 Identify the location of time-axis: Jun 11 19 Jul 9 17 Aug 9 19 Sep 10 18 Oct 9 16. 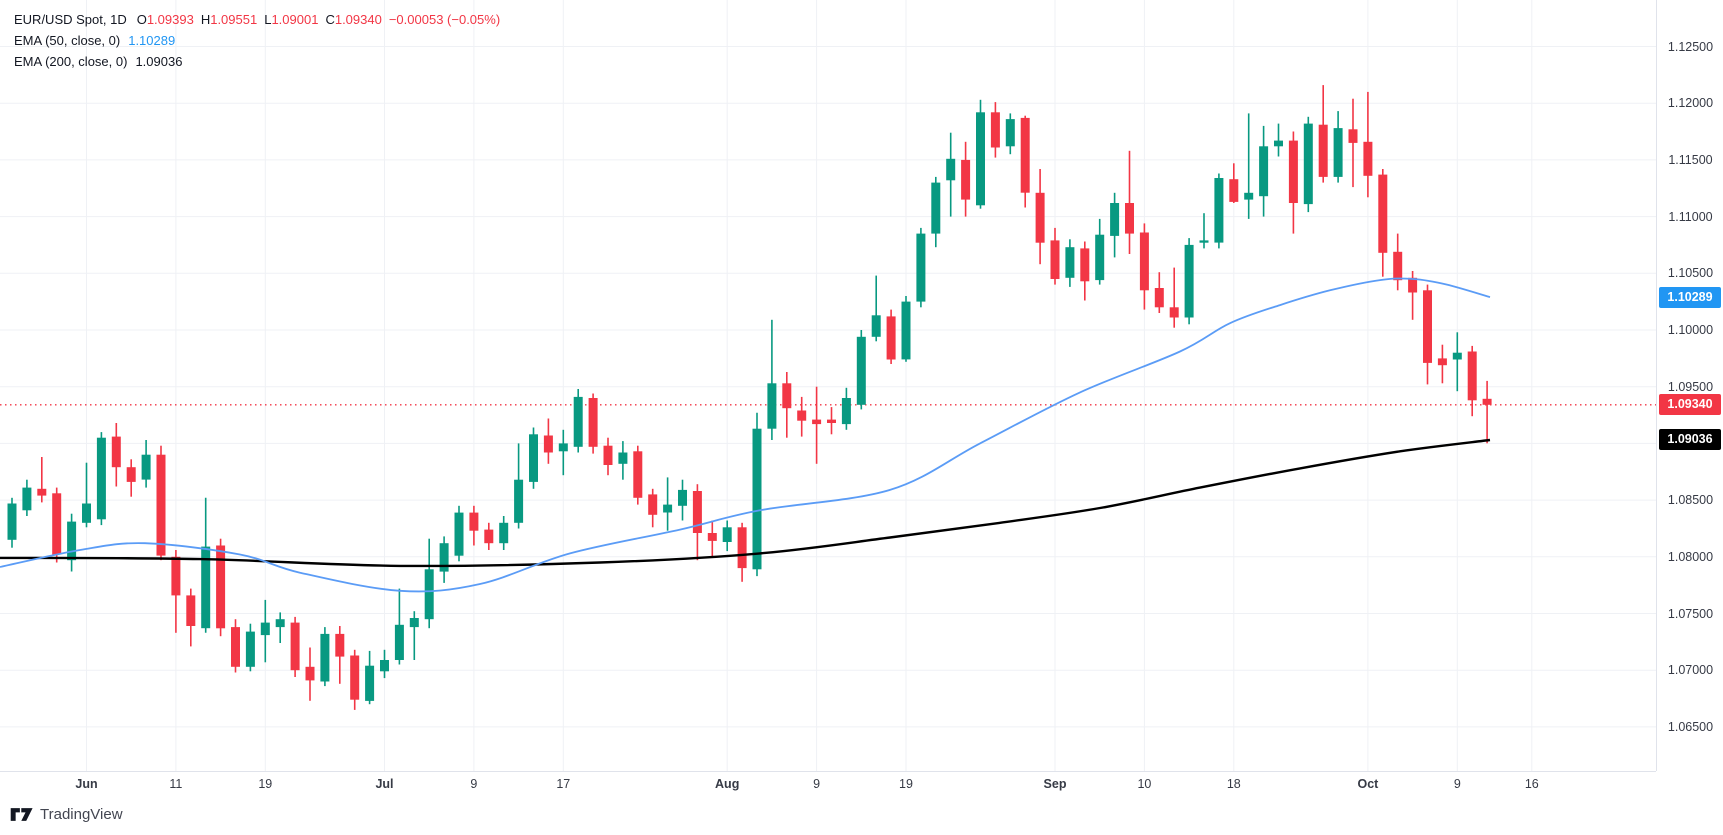
(828, 785).